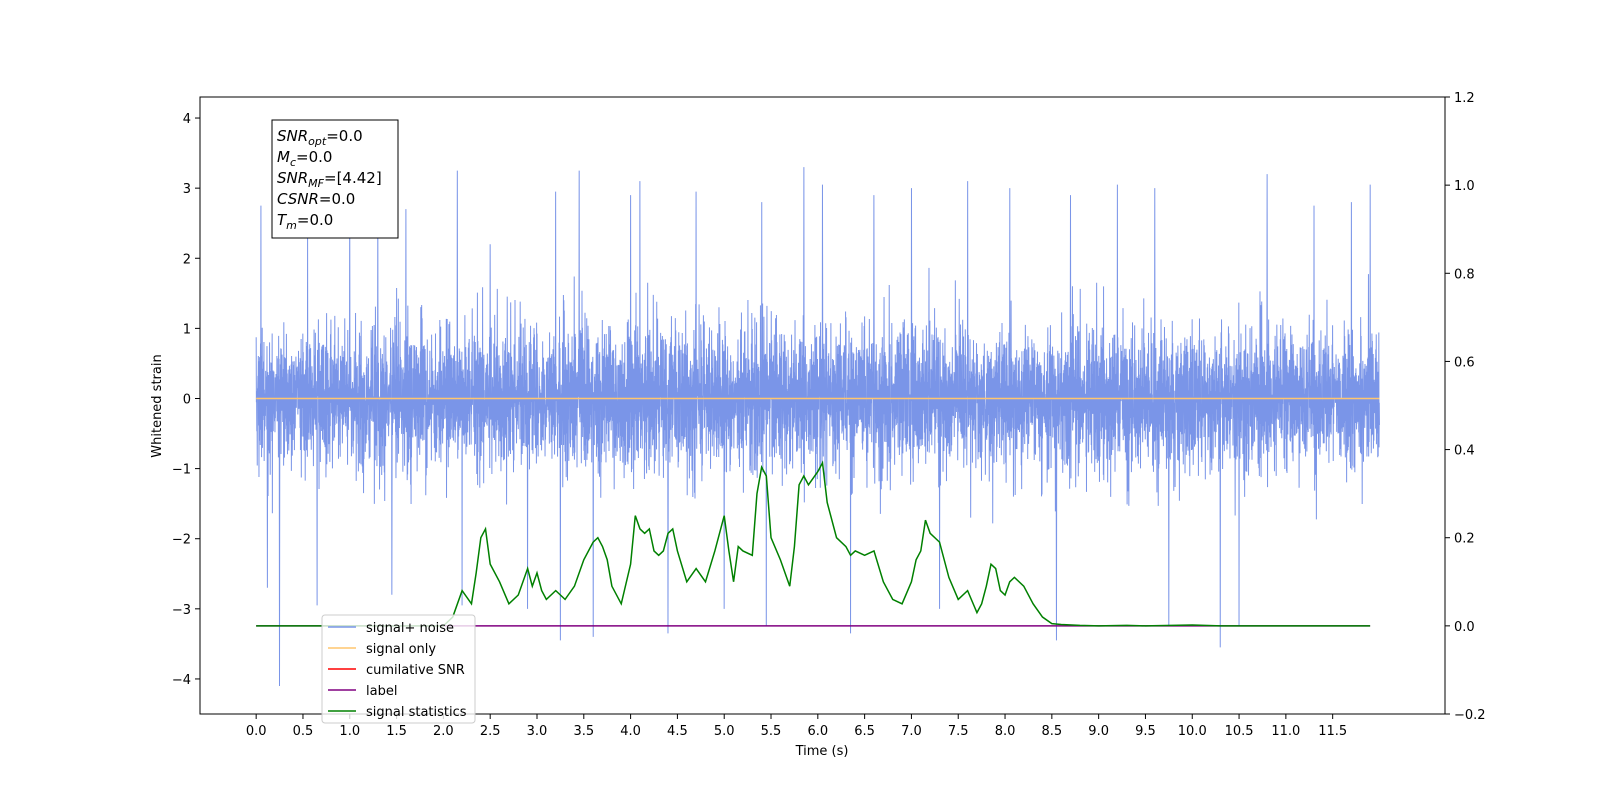 Image resolution: width=1600 pixels, height=800 pixels. Describe the element at coordinates (1285, 731) in the screenshot. I see `x-tick-label: 11.0` at that location.